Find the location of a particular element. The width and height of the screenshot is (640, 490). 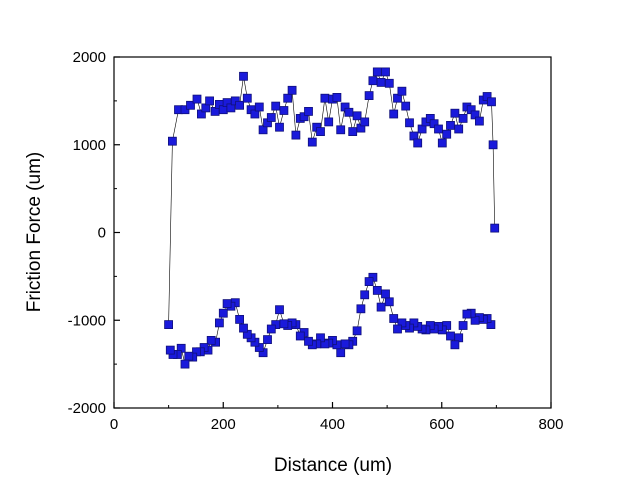

x-tick-label: 400 is located at coordinates (332, 424).